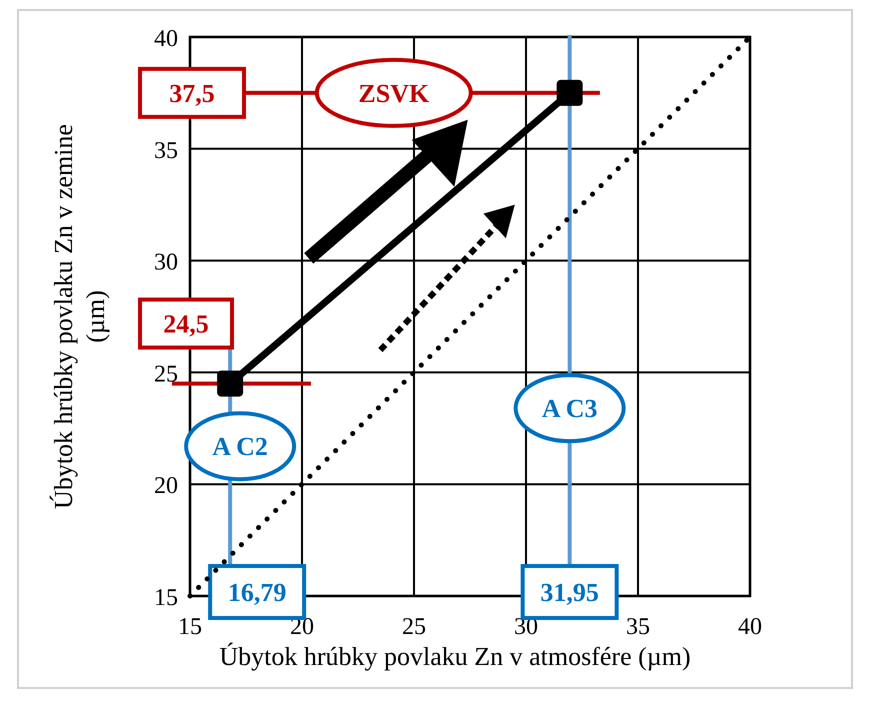 This screenshot has width=870, height=706. Describe the element at coordinates (166, 263) in the screenshot. I see `y-tick-label: 30` at that location.